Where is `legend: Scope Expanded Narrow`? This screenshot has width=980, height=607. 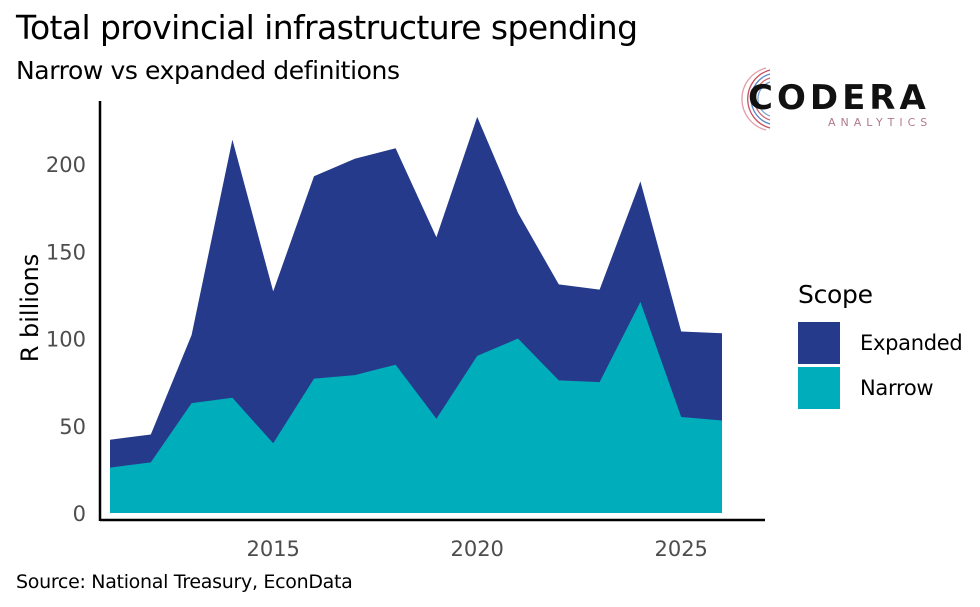
legend: Scope Expanded Narrow is located at coordinates (880, 345).